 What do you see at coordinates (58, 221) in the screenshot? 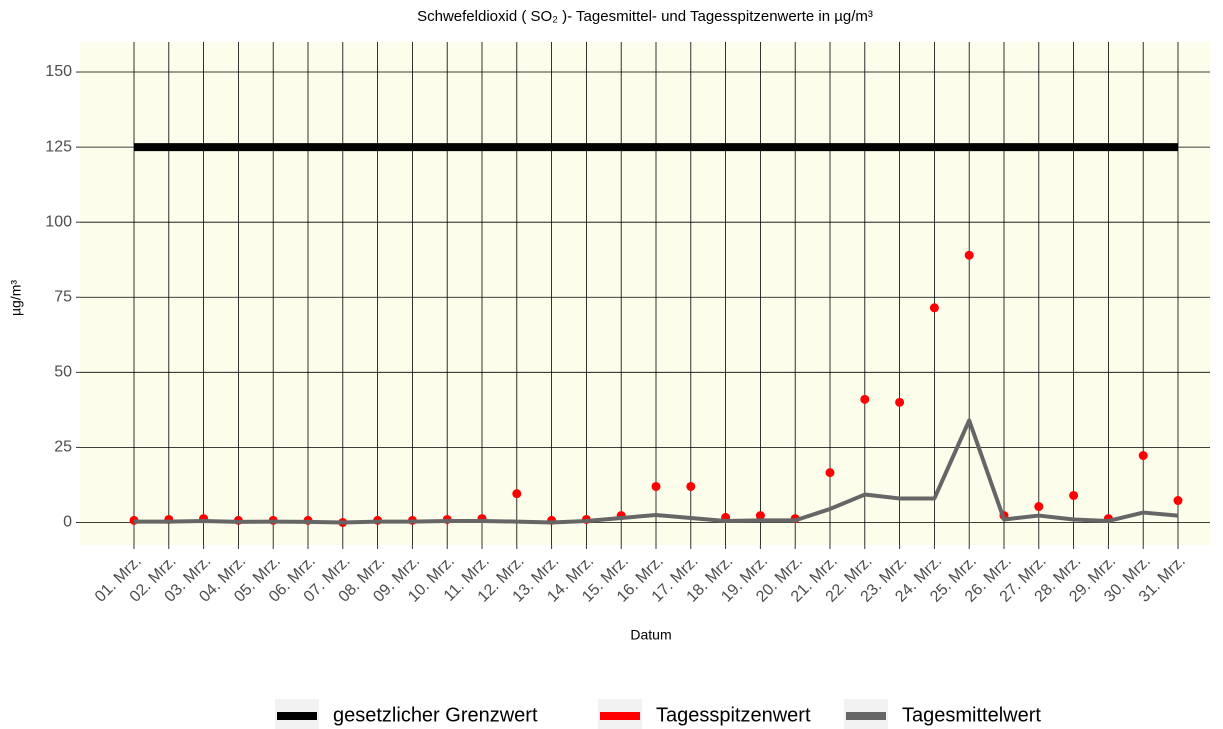
I see `y-tick-label: 100` at bounding box center [58, 221].